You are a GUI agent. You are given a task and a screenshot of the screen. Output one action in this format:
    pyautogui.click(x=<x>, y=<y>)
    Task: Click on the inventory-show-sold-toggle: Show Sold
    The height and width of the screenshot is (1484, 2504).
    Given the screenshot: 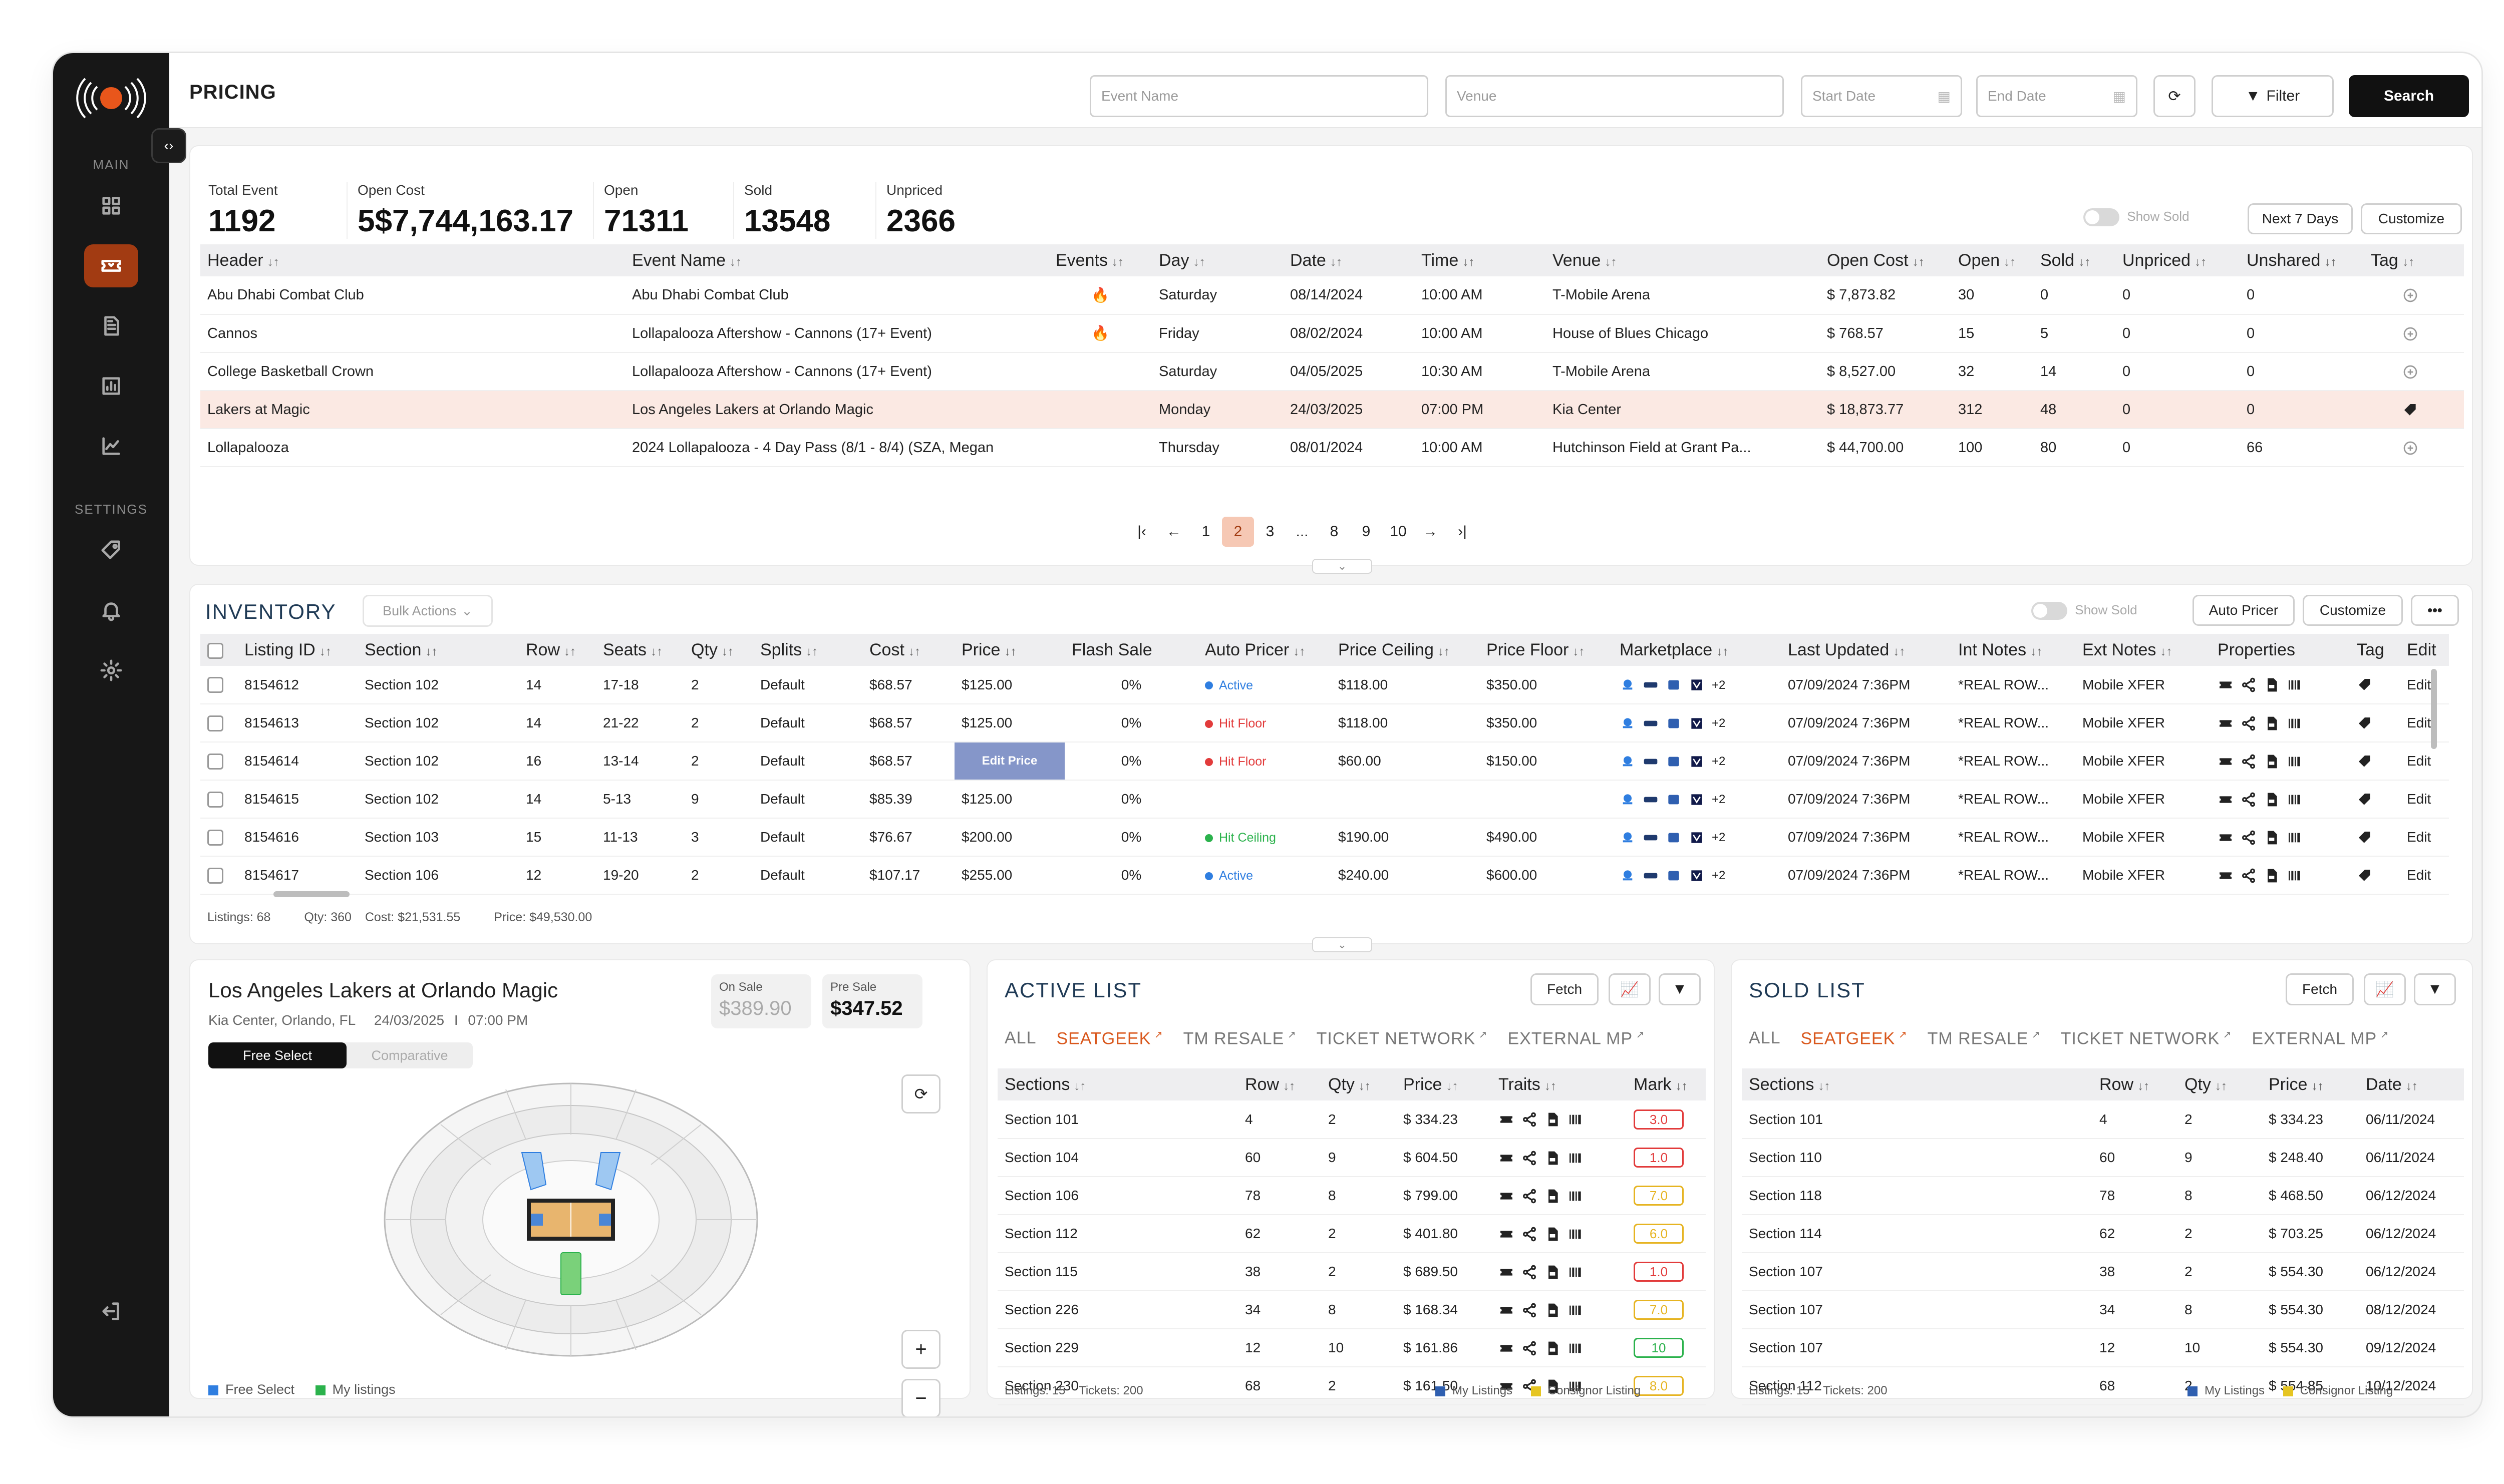 What is the action you would take?
    pyautogui.click(x=2084, y=611)
    